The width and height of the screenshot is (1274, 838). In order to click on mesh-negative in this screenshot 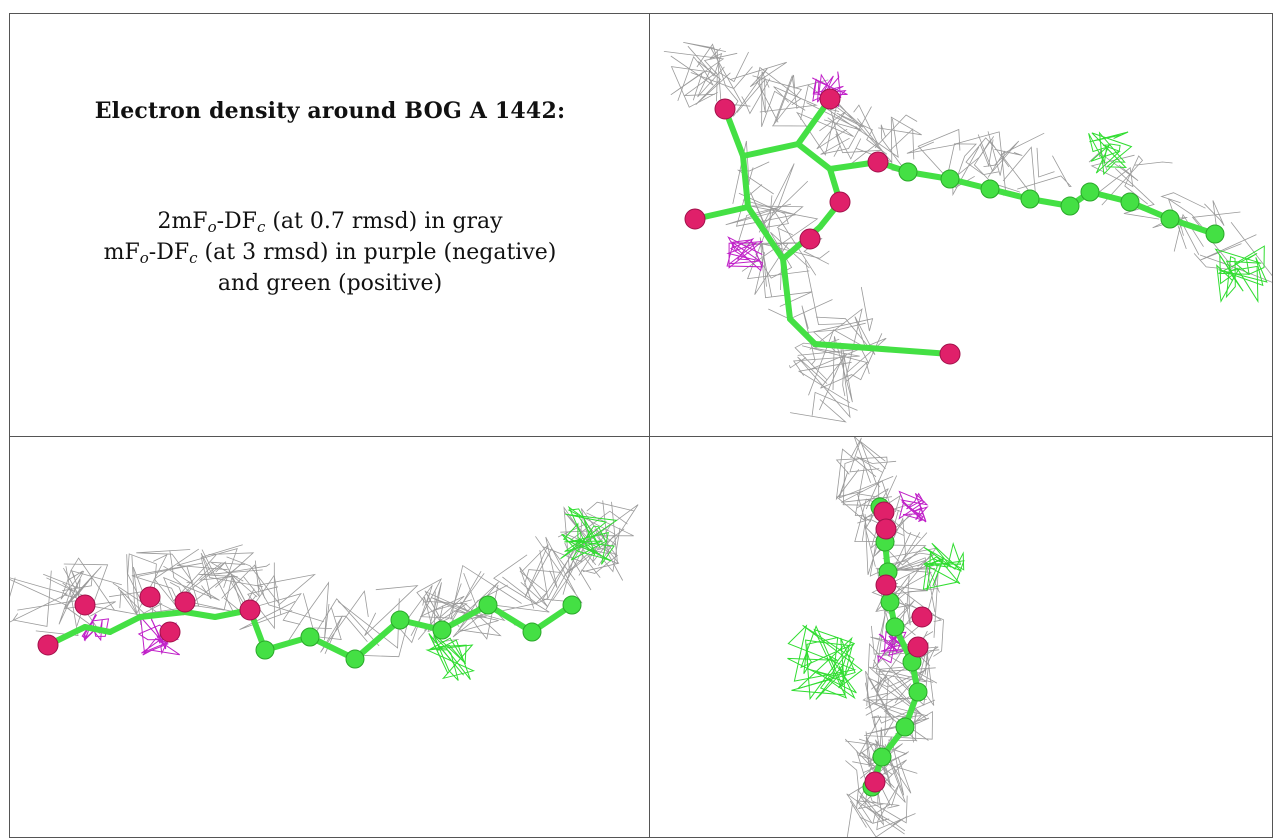, I will do `click(903, 577)`.